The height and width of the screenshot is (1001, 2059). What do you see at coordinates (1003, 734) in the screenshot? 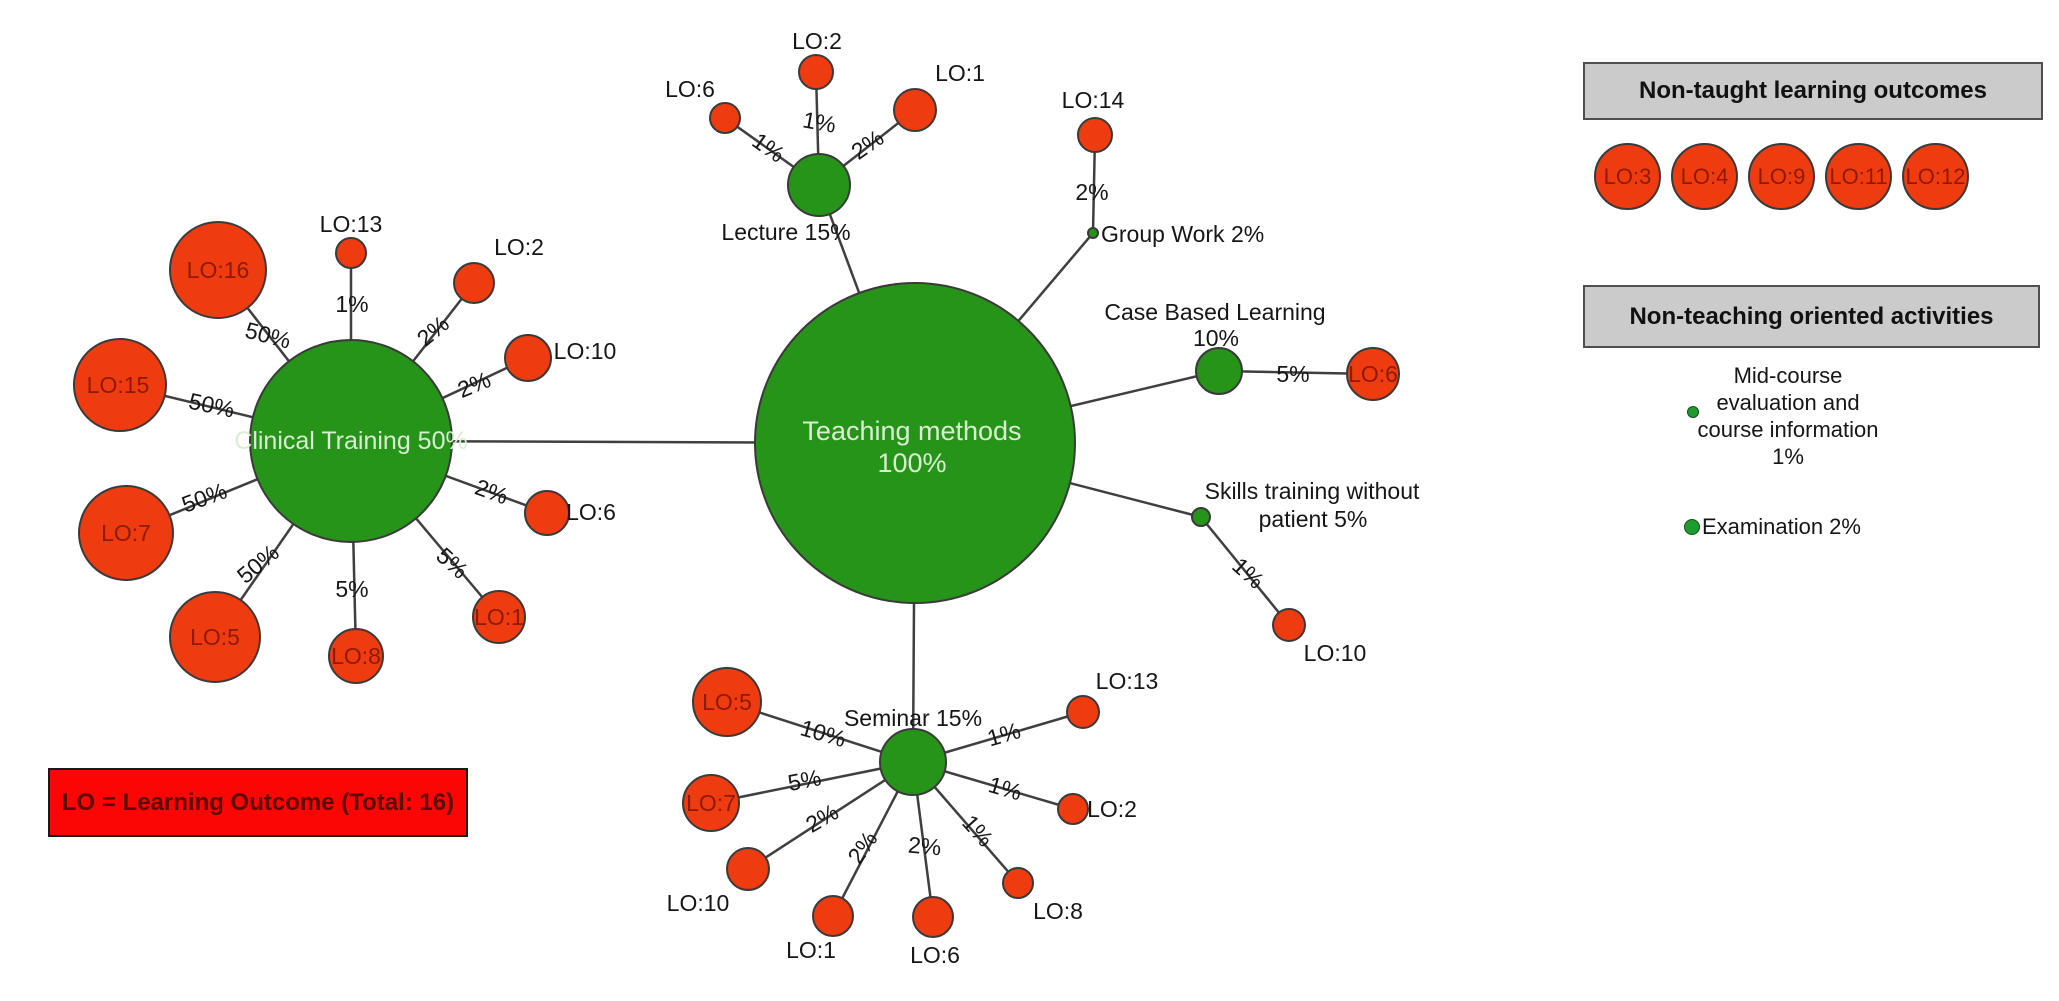
I see `edge-label-seminar-sem_lo13: 1%` at bounding box center [1003, 734].